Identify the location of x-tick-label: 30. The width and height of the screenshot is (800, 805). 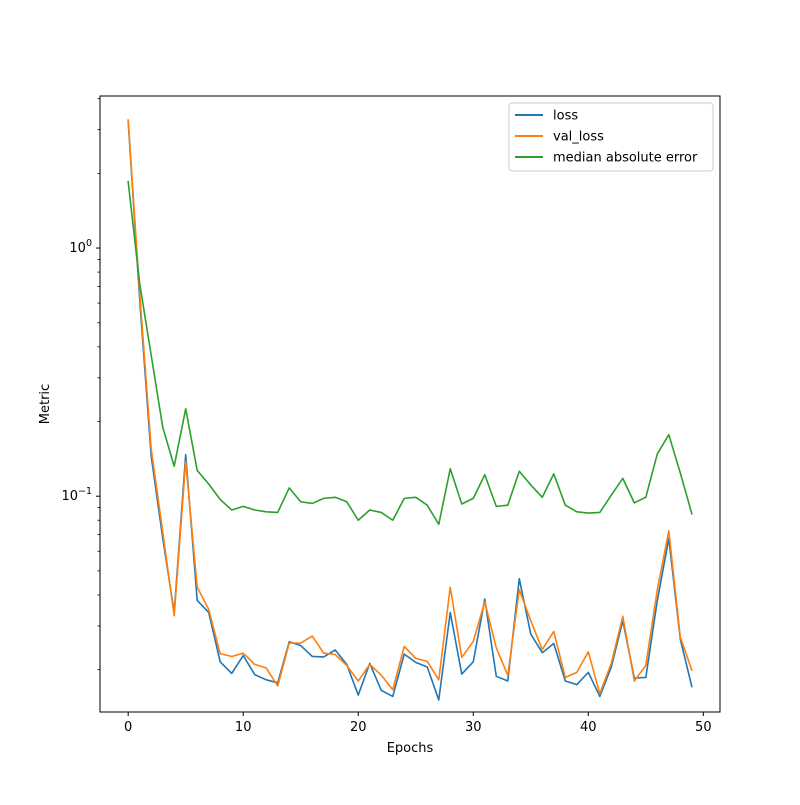
(473, 727).